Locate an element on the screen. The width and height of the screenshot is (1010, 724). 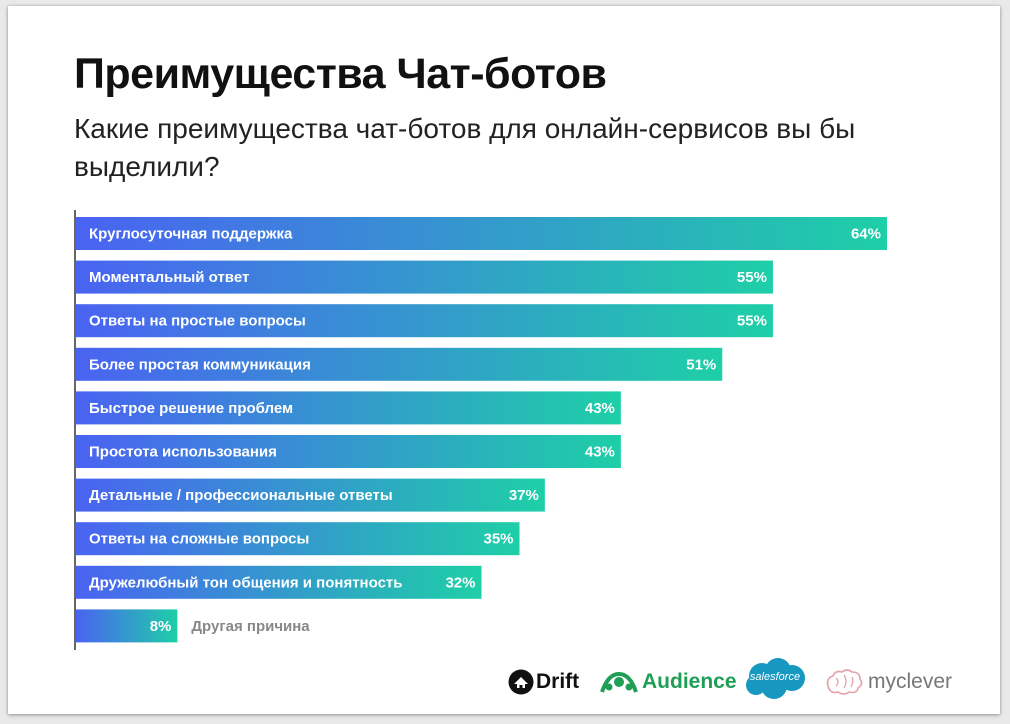
bar-category-label: Детальные / профессиональные ответы is located at coordinates (241, 495).